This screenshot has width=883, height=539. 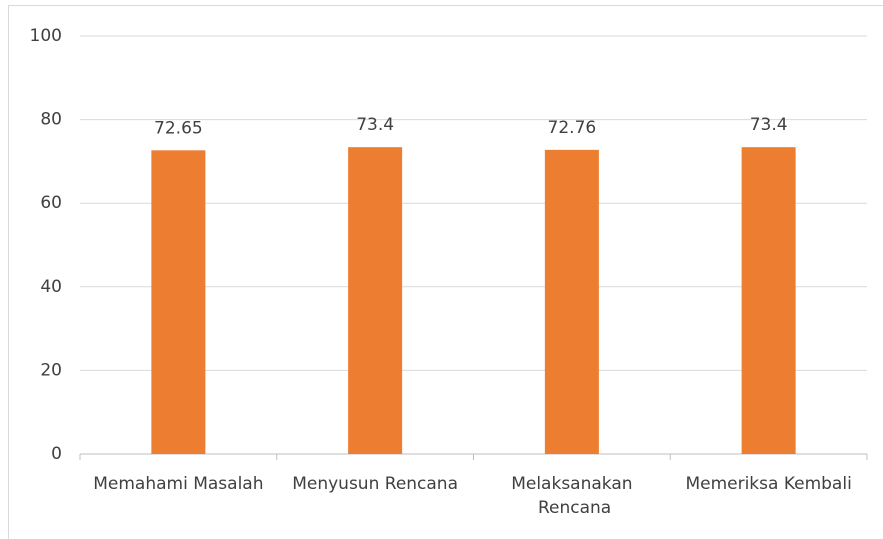 I want to click on y-tick-label: 80, so click(x=51, y=120).